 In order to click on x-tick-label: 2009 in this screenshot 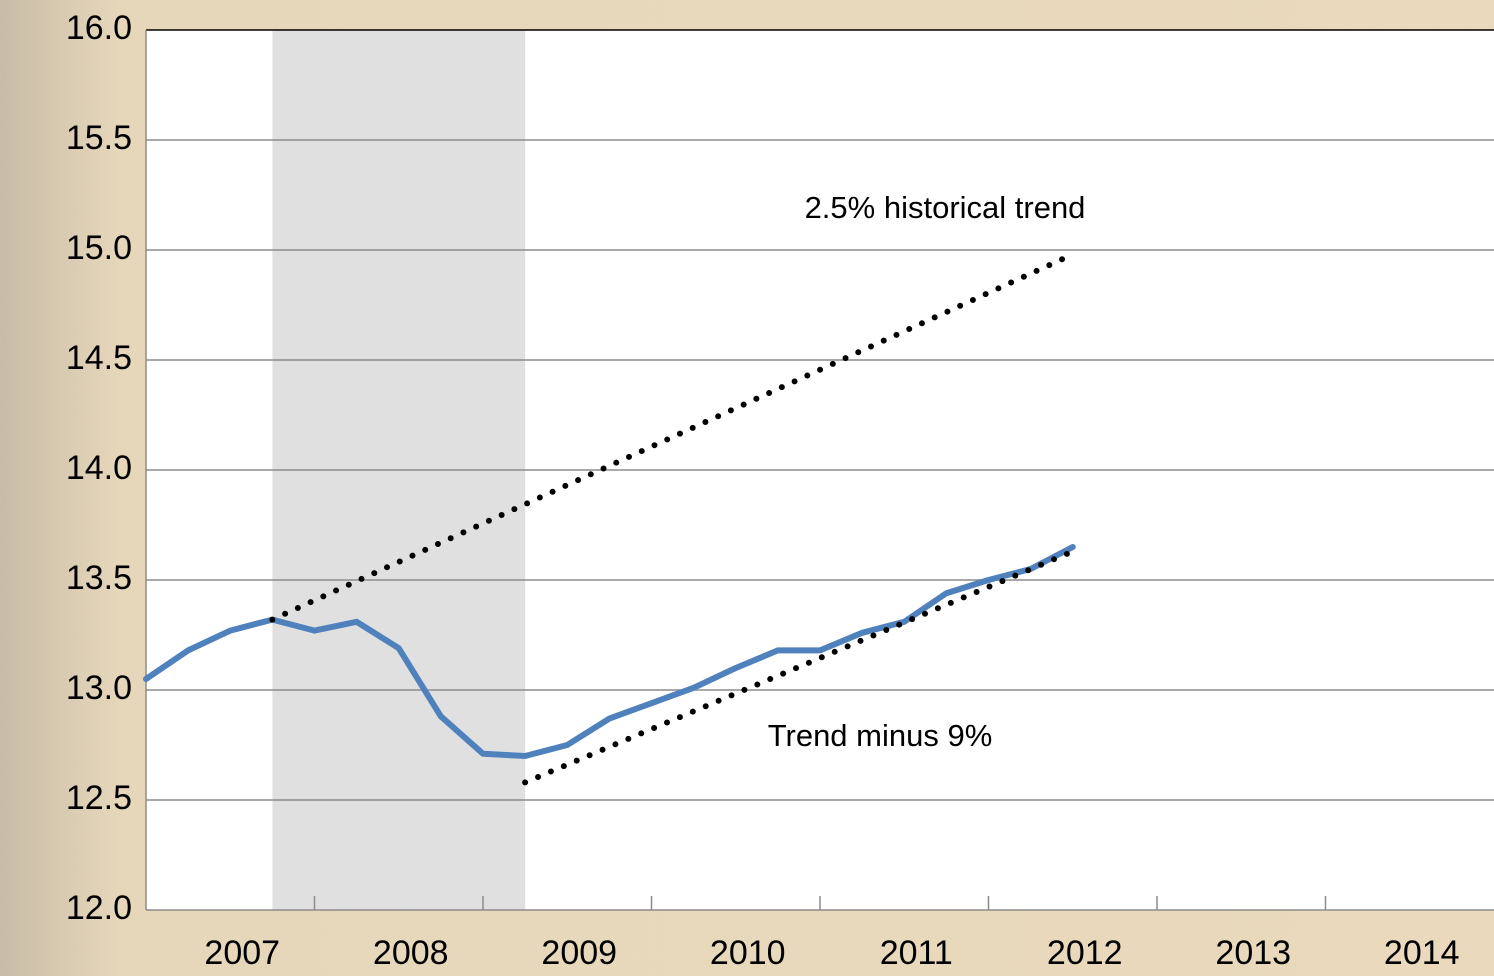, I will do `click(579, 953)`.